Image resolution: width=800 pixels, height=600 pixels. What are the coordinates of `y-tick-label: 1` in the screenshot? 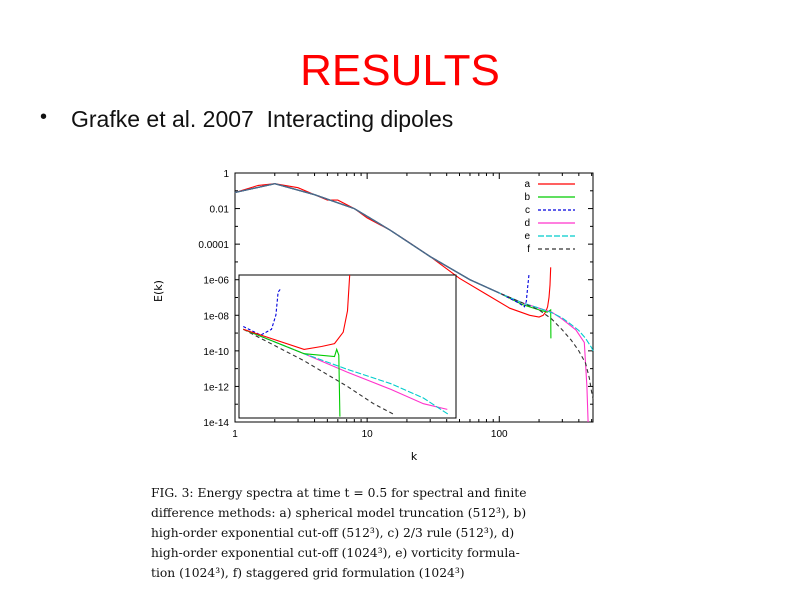 It's located at (226, 174).